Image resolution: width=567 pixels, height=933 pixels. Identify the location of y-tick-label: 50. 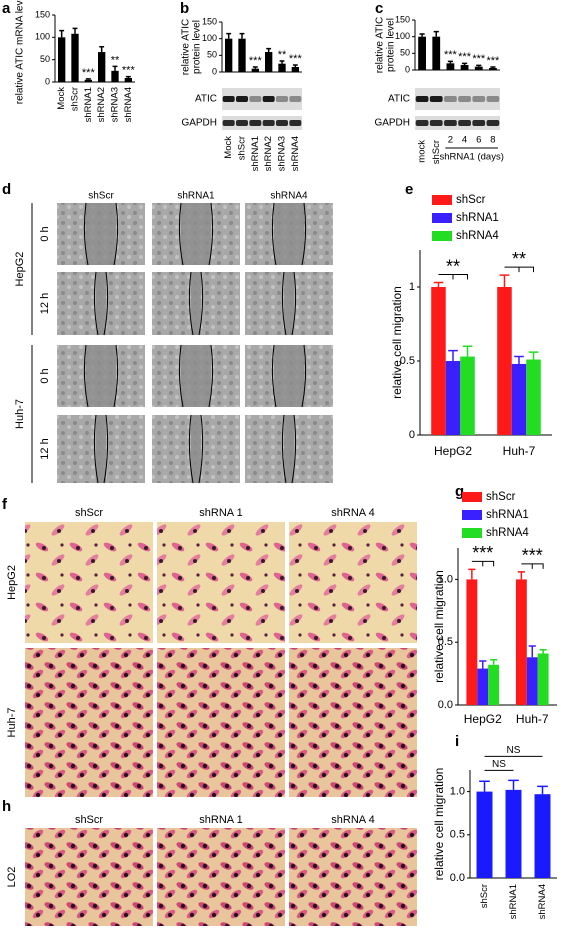
(212, 55).